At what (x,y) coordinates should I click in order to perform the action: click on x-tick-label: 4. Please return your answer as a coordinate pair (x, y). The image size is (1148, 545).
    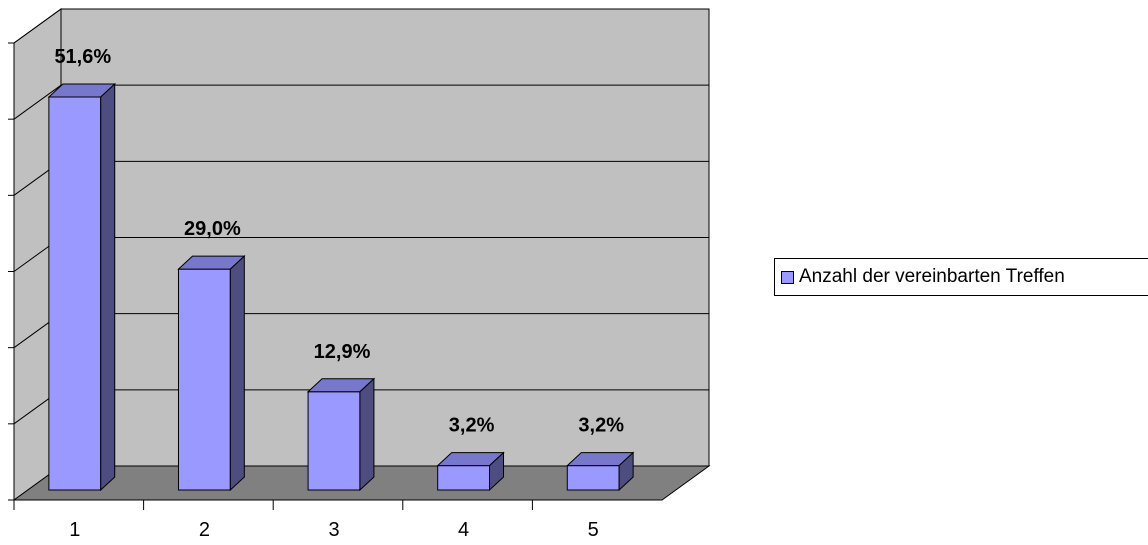
    Looking at the image, I should click on (463, 529).